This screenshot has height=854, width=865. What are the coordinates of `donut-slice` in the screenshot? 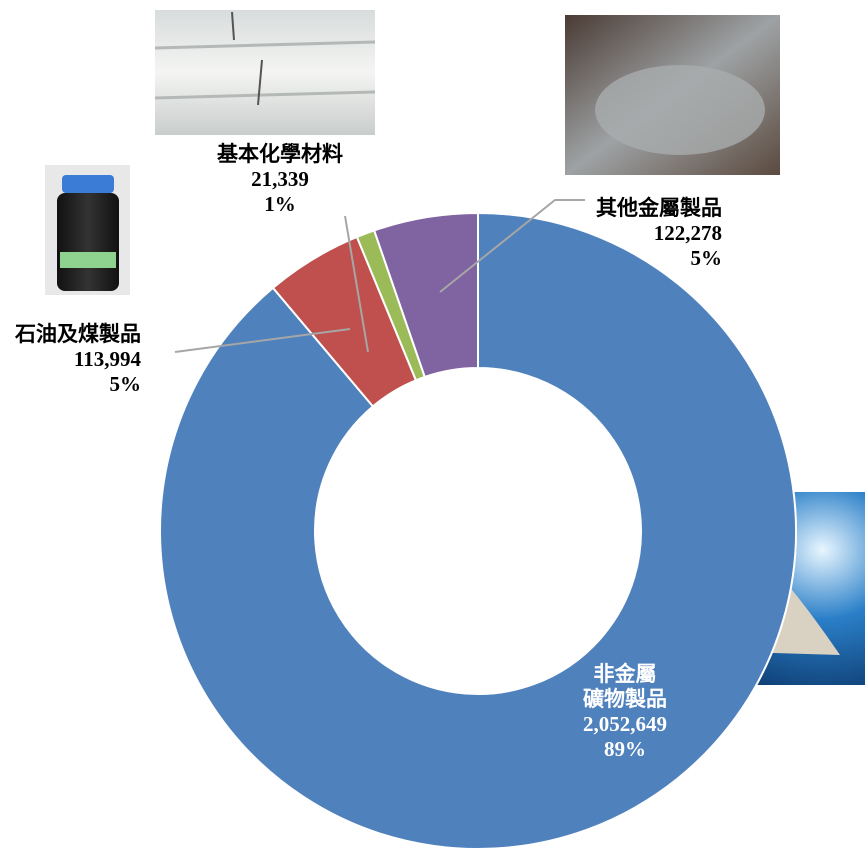 It's located at (425, 295).